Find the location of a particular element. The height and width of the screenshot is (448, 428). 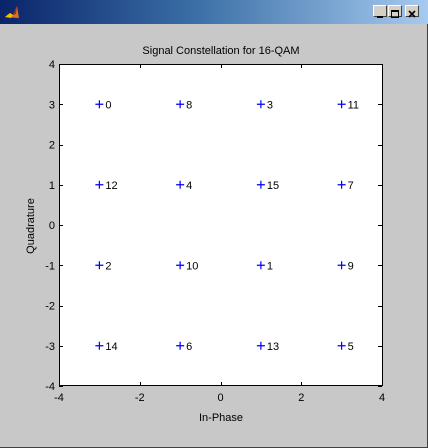

constellation-point: 15 is located at coordinates (267, 186).